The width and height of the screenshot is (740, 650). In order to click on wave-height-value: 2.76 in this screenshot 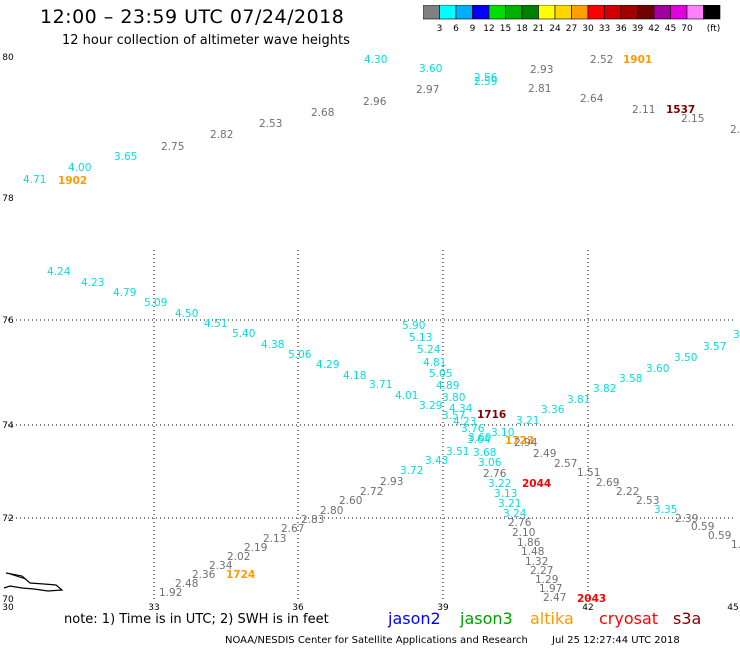, I will do `click(495, 474)`.